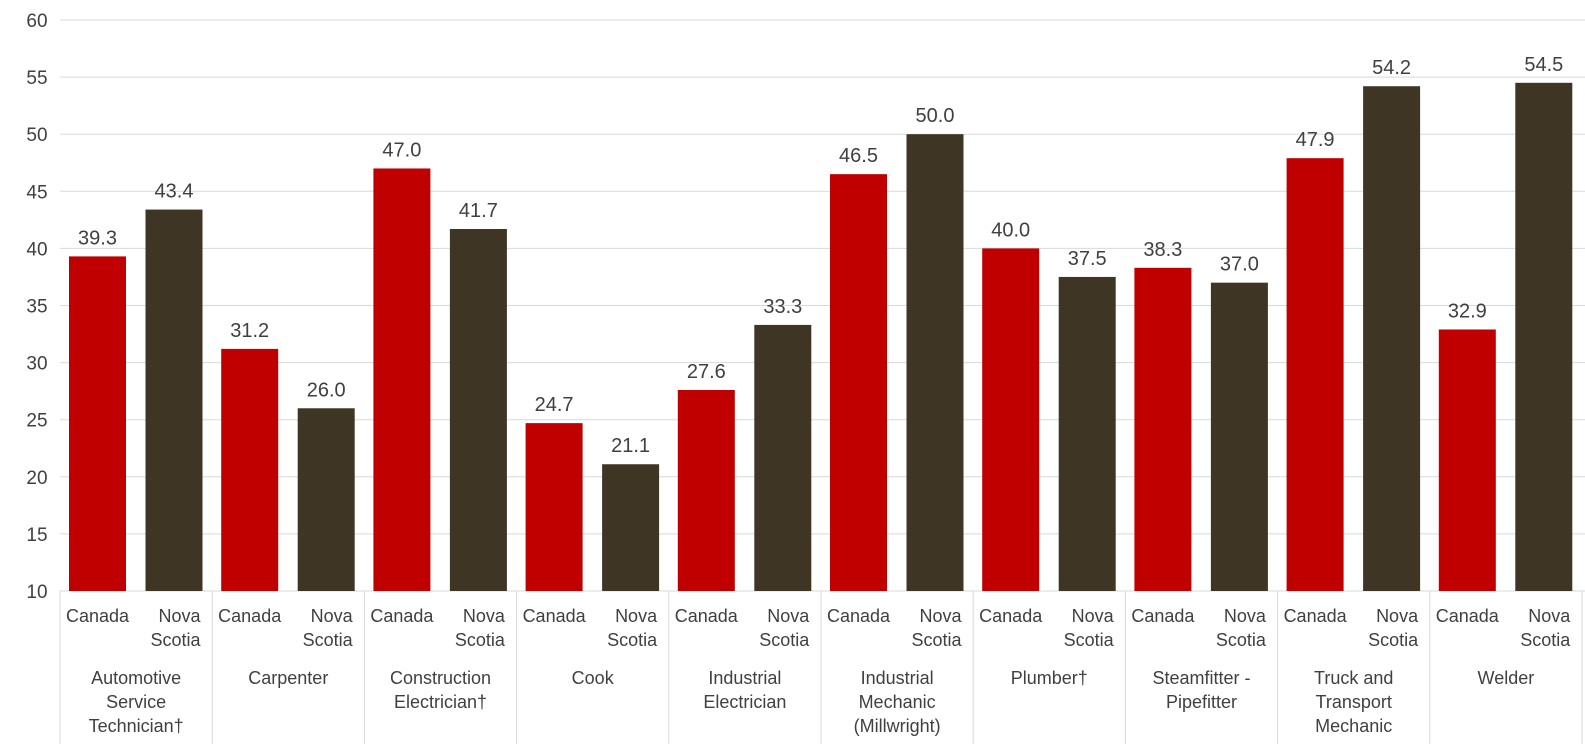 The width and height of the screenshot is (1585, 744). What do you see at coordinates (1010, 230) in the screenshot?
I see `data-label: 40.0` at bounding box center [1010, 230].